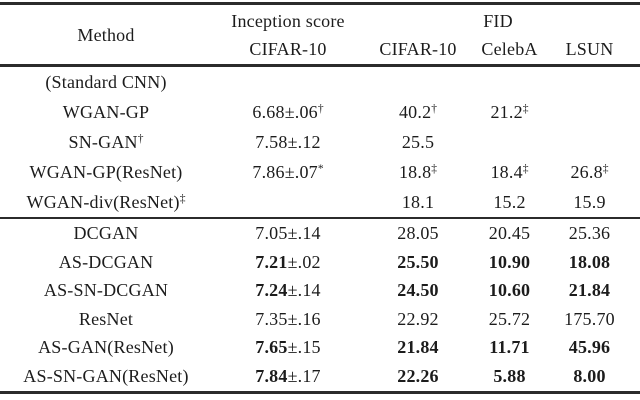 Image resolution: width=640 pixels, height=400 pixels. I want to click on value-cell: 22.26, so click(418, 376).